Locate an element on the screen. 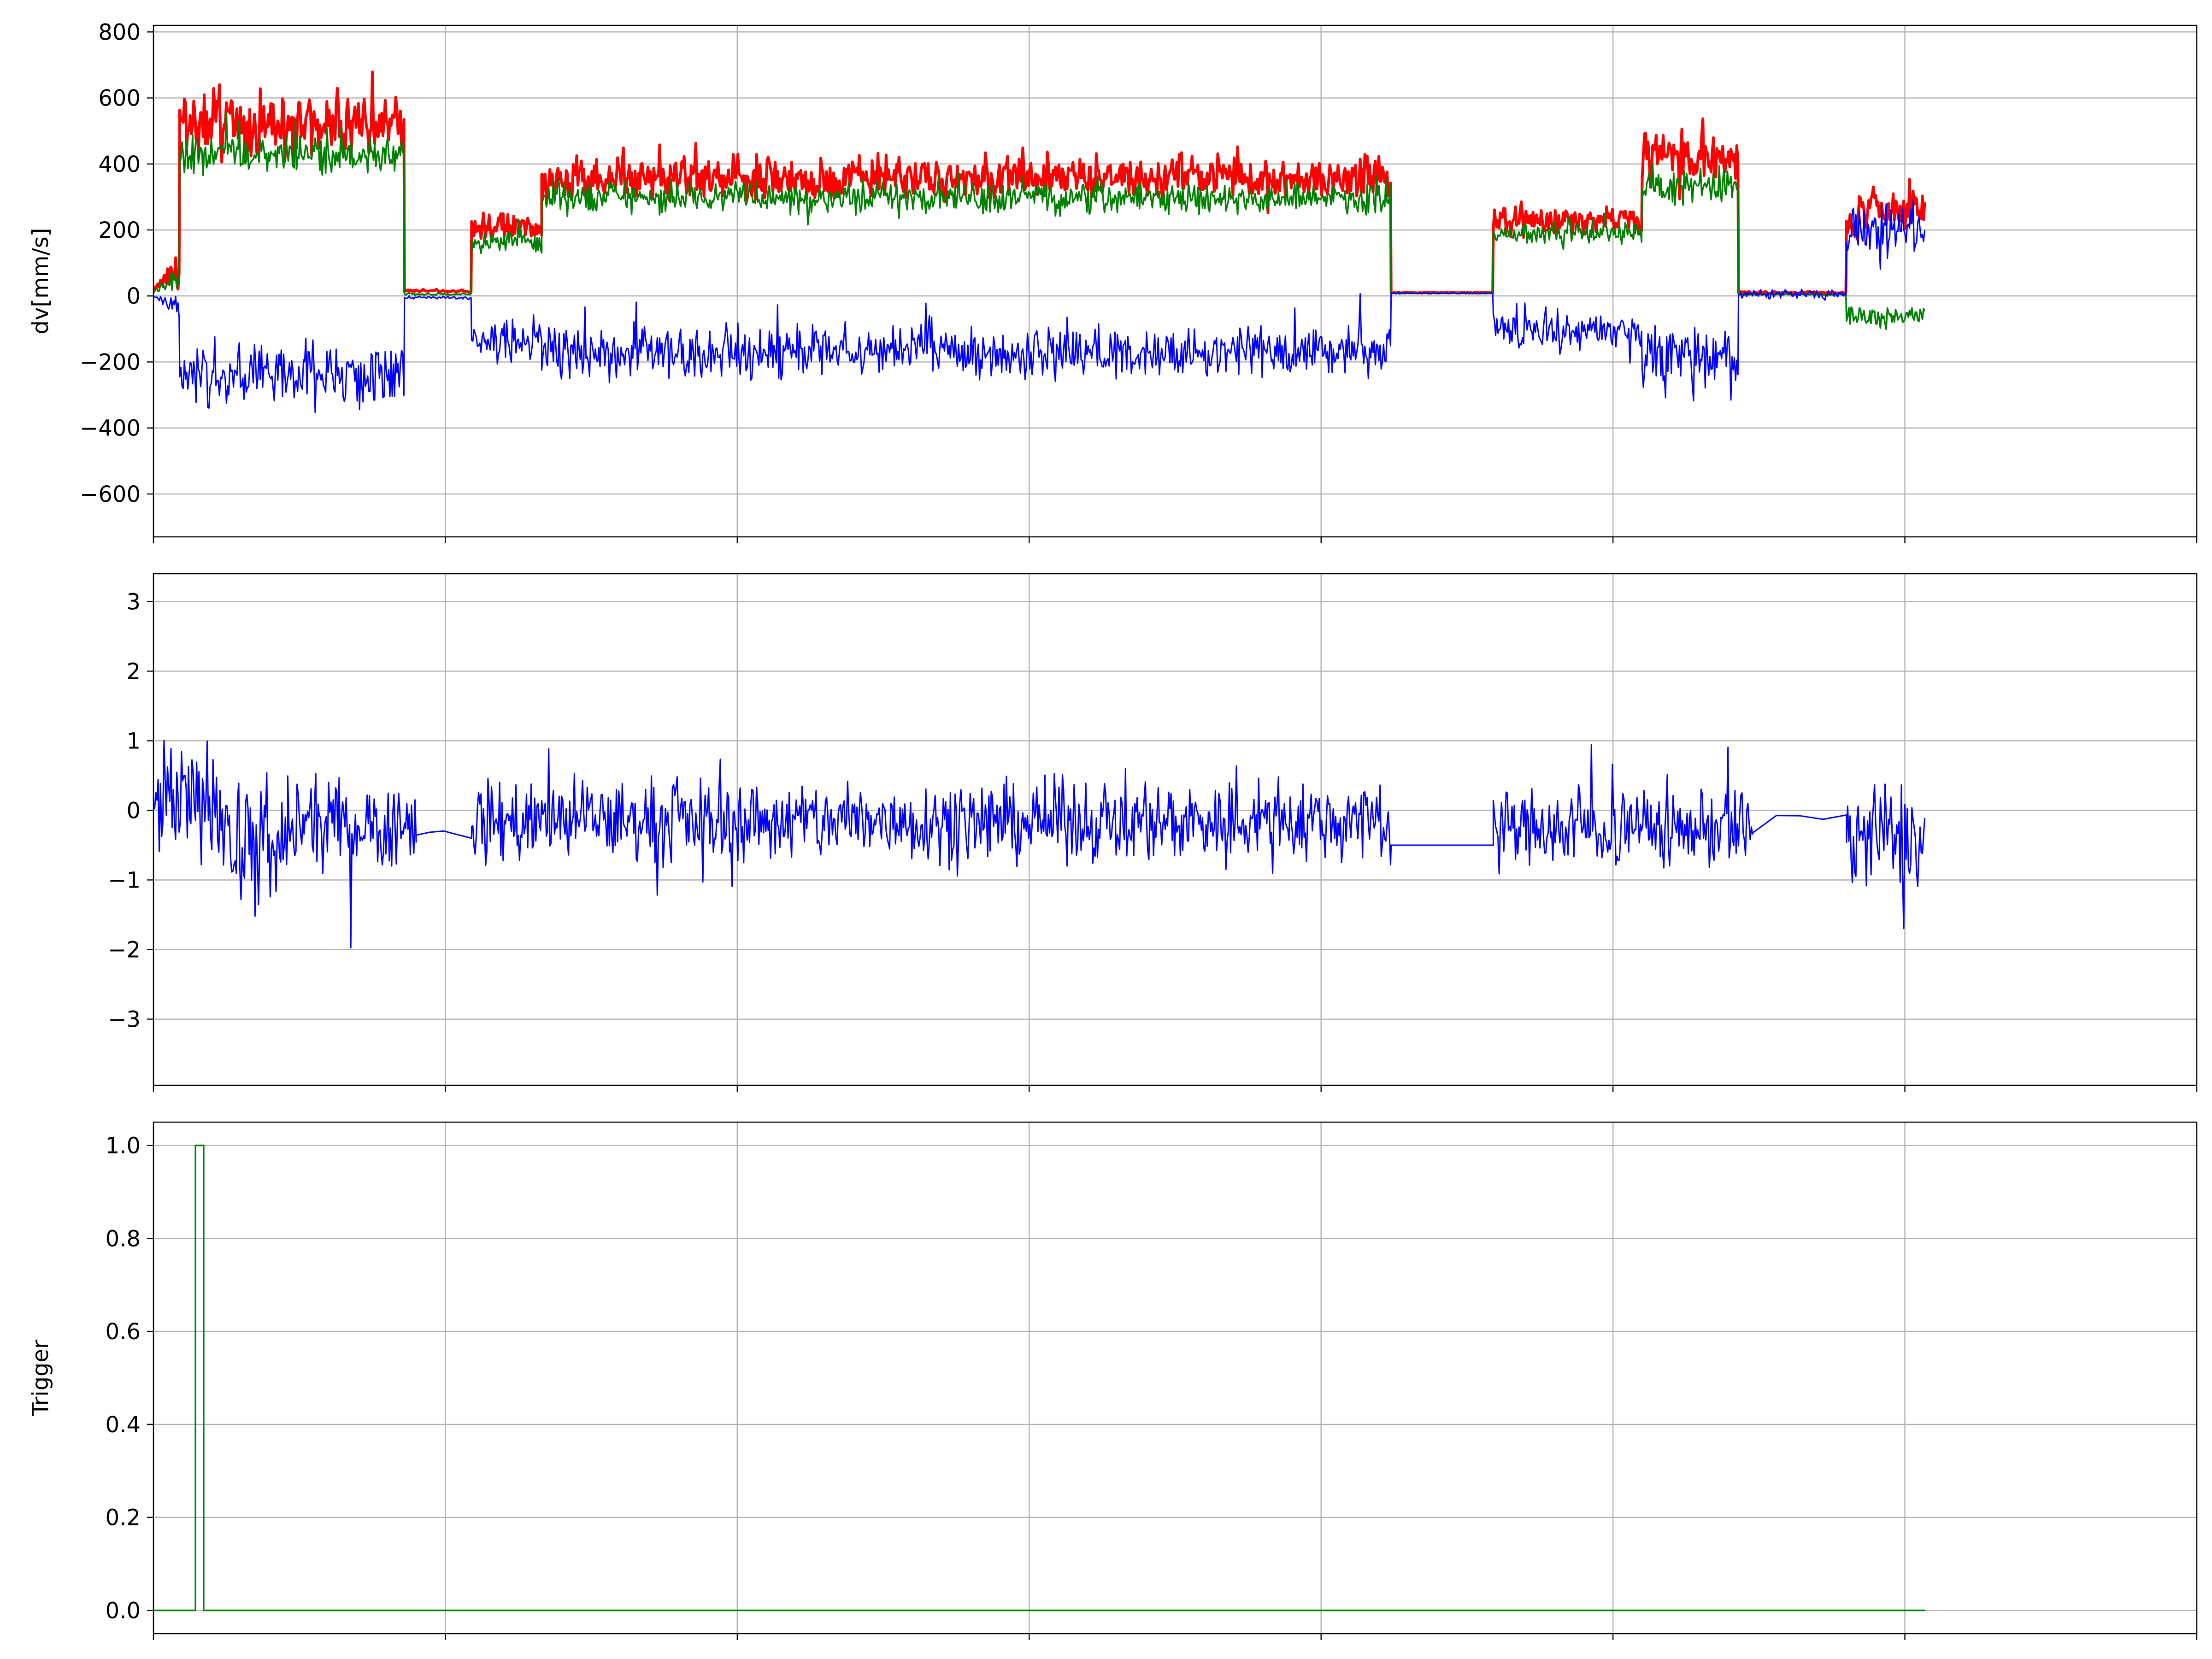 This screenshot has width=2212, height=1659. y-tick-label: 0.6 is located at coordinates (123, 1332).